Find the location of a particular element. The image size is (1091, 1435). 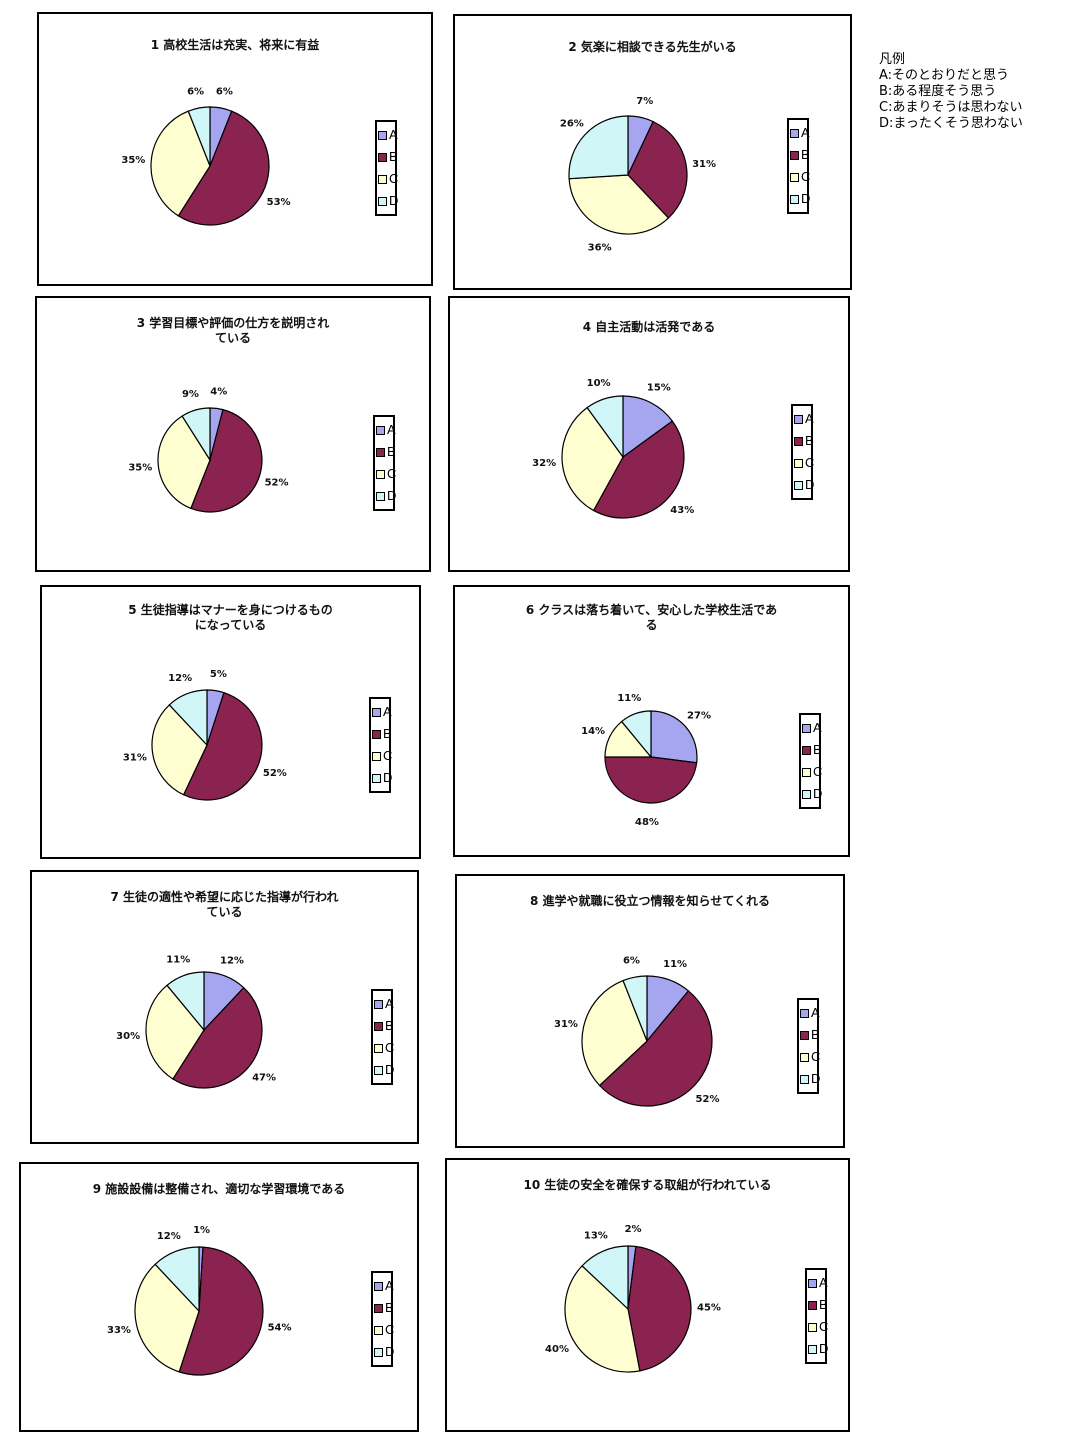

pie-slice-4-d is located at coordinates (605, 427).